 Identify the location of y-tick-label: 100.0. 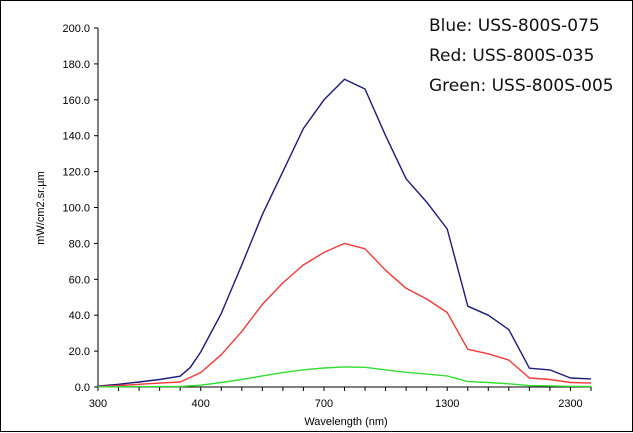
(76, 209).